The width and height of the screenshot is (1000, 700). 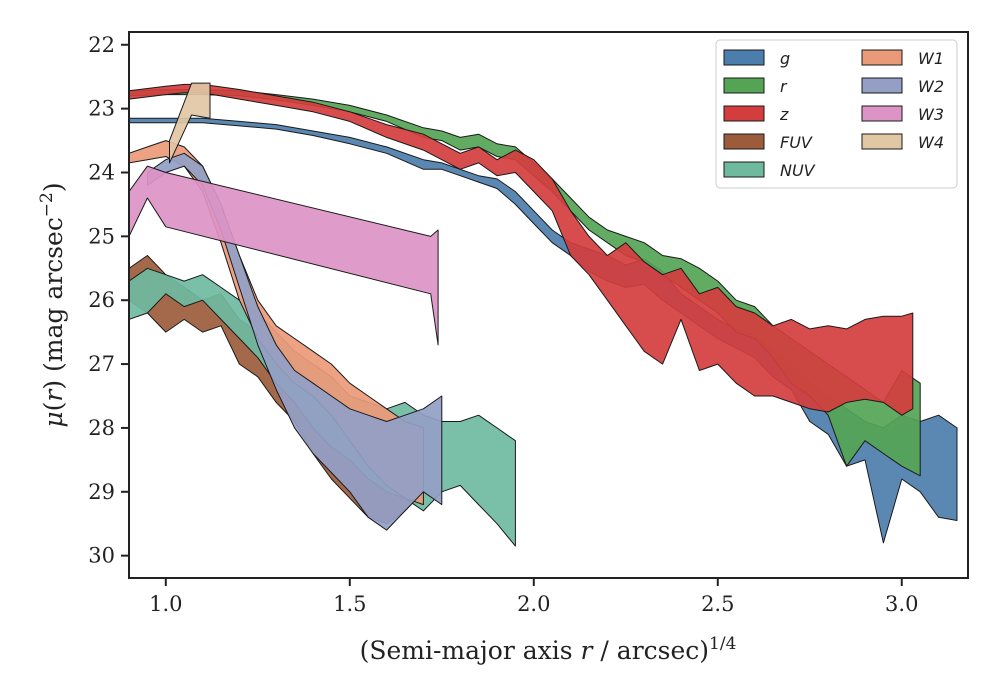 What do you see at coordinates (349, 604) in the screenshot?
I see `x-tick-label: 1.5` at bounding box center [349, 604].